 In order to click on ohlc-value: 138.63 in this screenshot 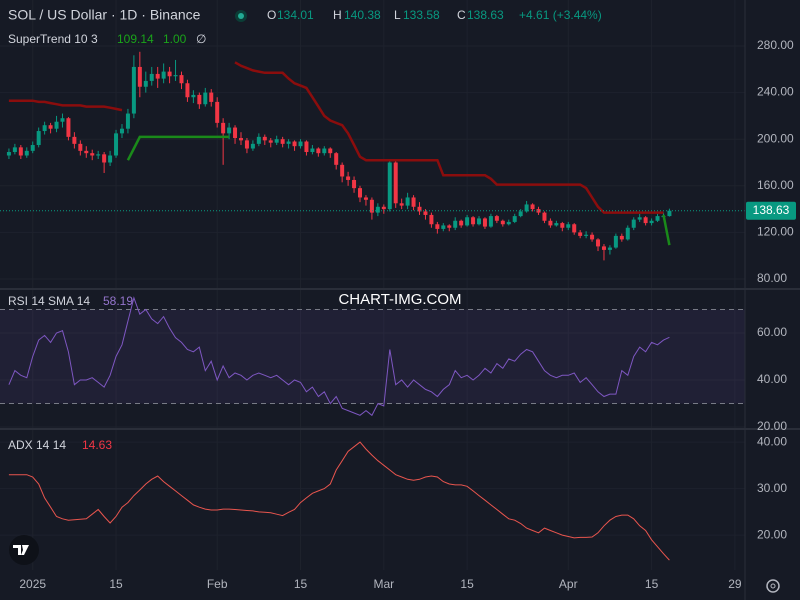, I will do `click(485, 15)`.